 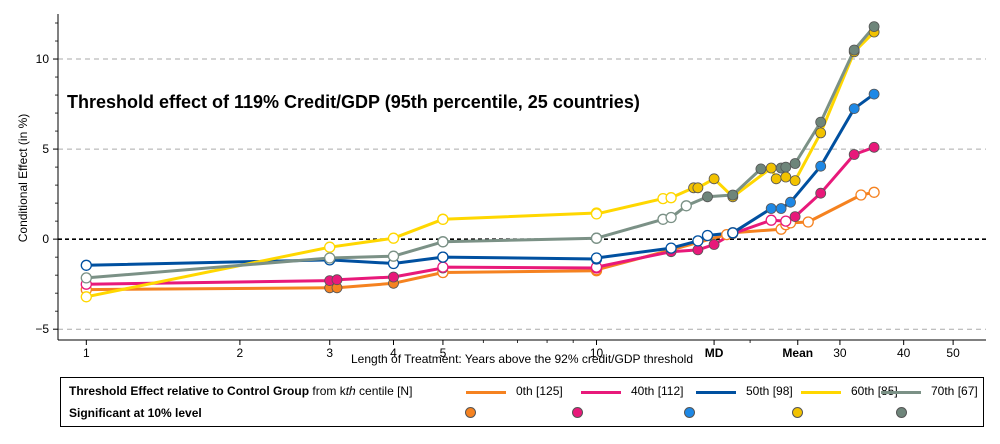 What do you see at coordinates (43, 59) in the screenshot?
I see `y-tick-label: 10` at bounding box center [43, 59].